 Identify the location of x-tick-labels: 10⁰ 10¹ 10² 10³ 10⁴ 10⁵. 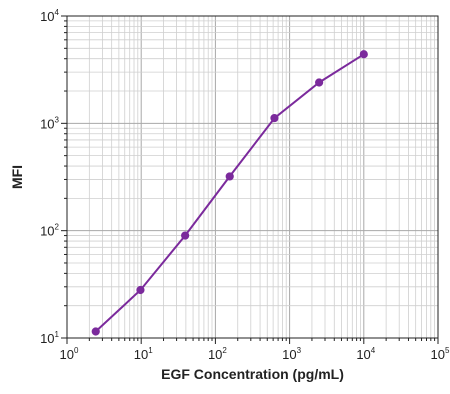
(255, 354).